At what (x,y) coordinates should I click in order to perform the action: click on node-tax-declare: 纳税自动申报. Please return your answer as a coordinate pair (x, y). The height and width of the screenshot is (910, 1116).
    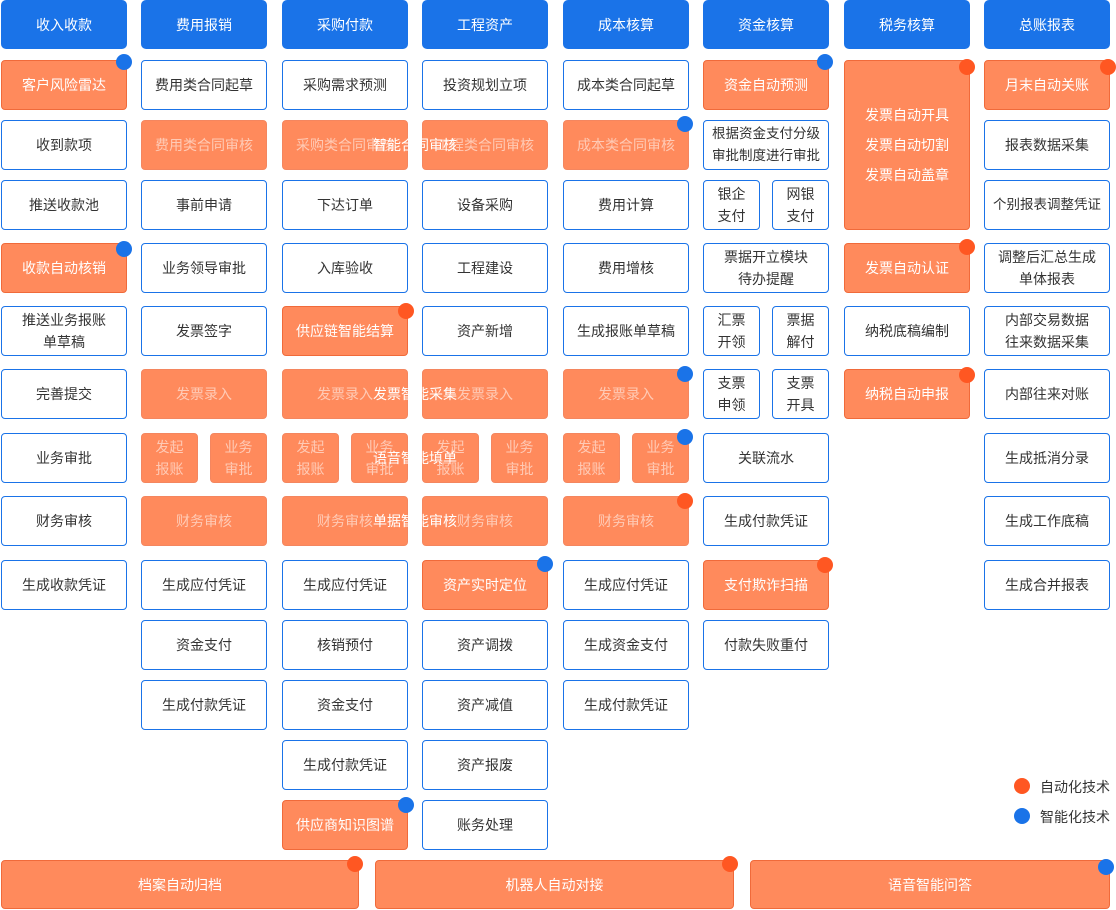
    Looking at the image, I should click on (907, 394).